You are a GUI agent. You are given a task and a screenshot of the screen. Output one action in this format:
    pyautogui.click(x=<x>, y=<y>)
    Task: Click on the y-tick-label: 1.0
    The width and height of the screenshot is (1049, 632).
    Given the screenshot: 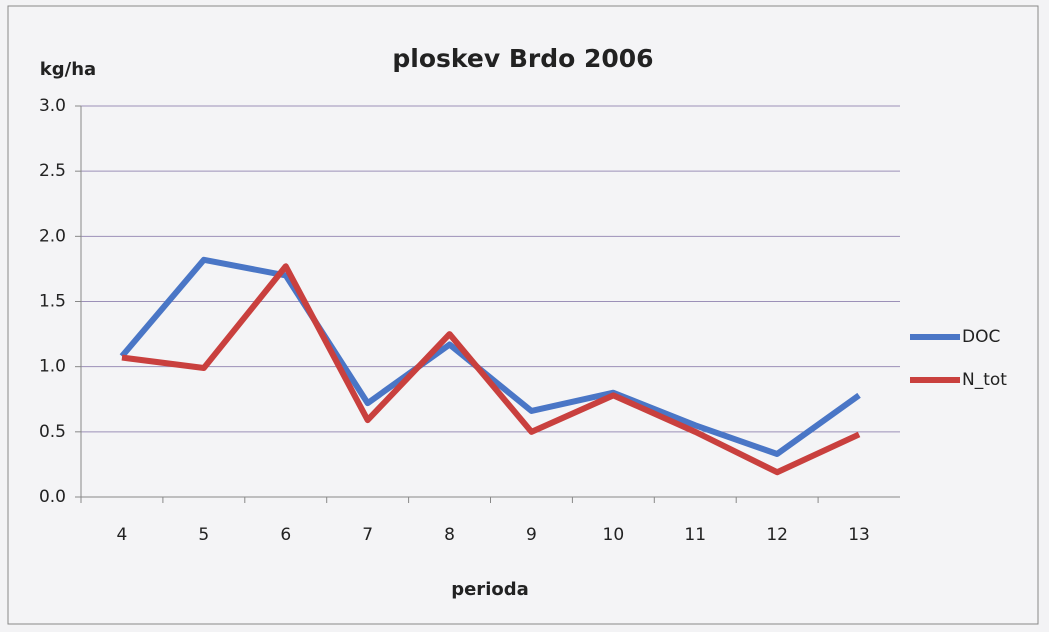 What is the action you would take?
    pyautogui.click(x=52, y=367)
    